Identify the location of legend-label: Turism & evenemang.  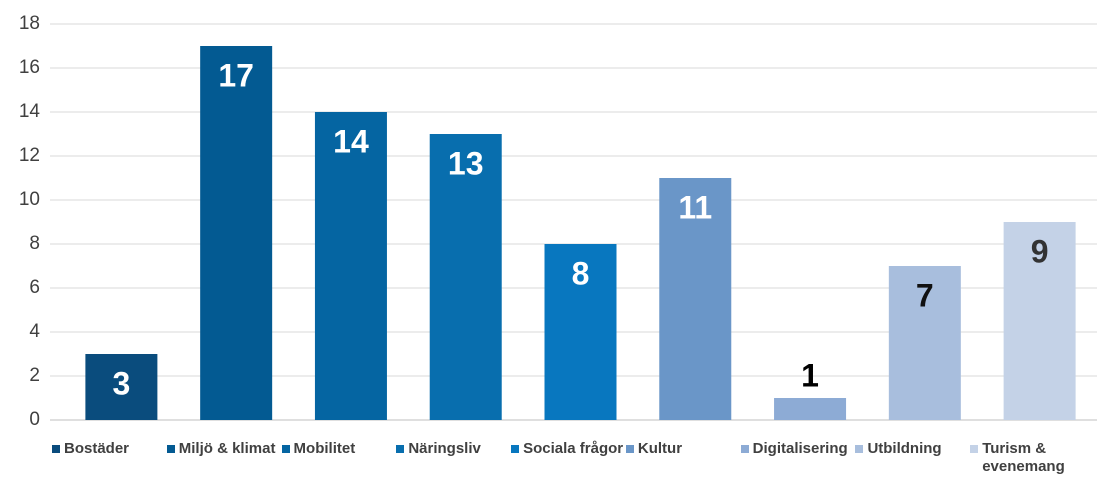
(1023, 457).